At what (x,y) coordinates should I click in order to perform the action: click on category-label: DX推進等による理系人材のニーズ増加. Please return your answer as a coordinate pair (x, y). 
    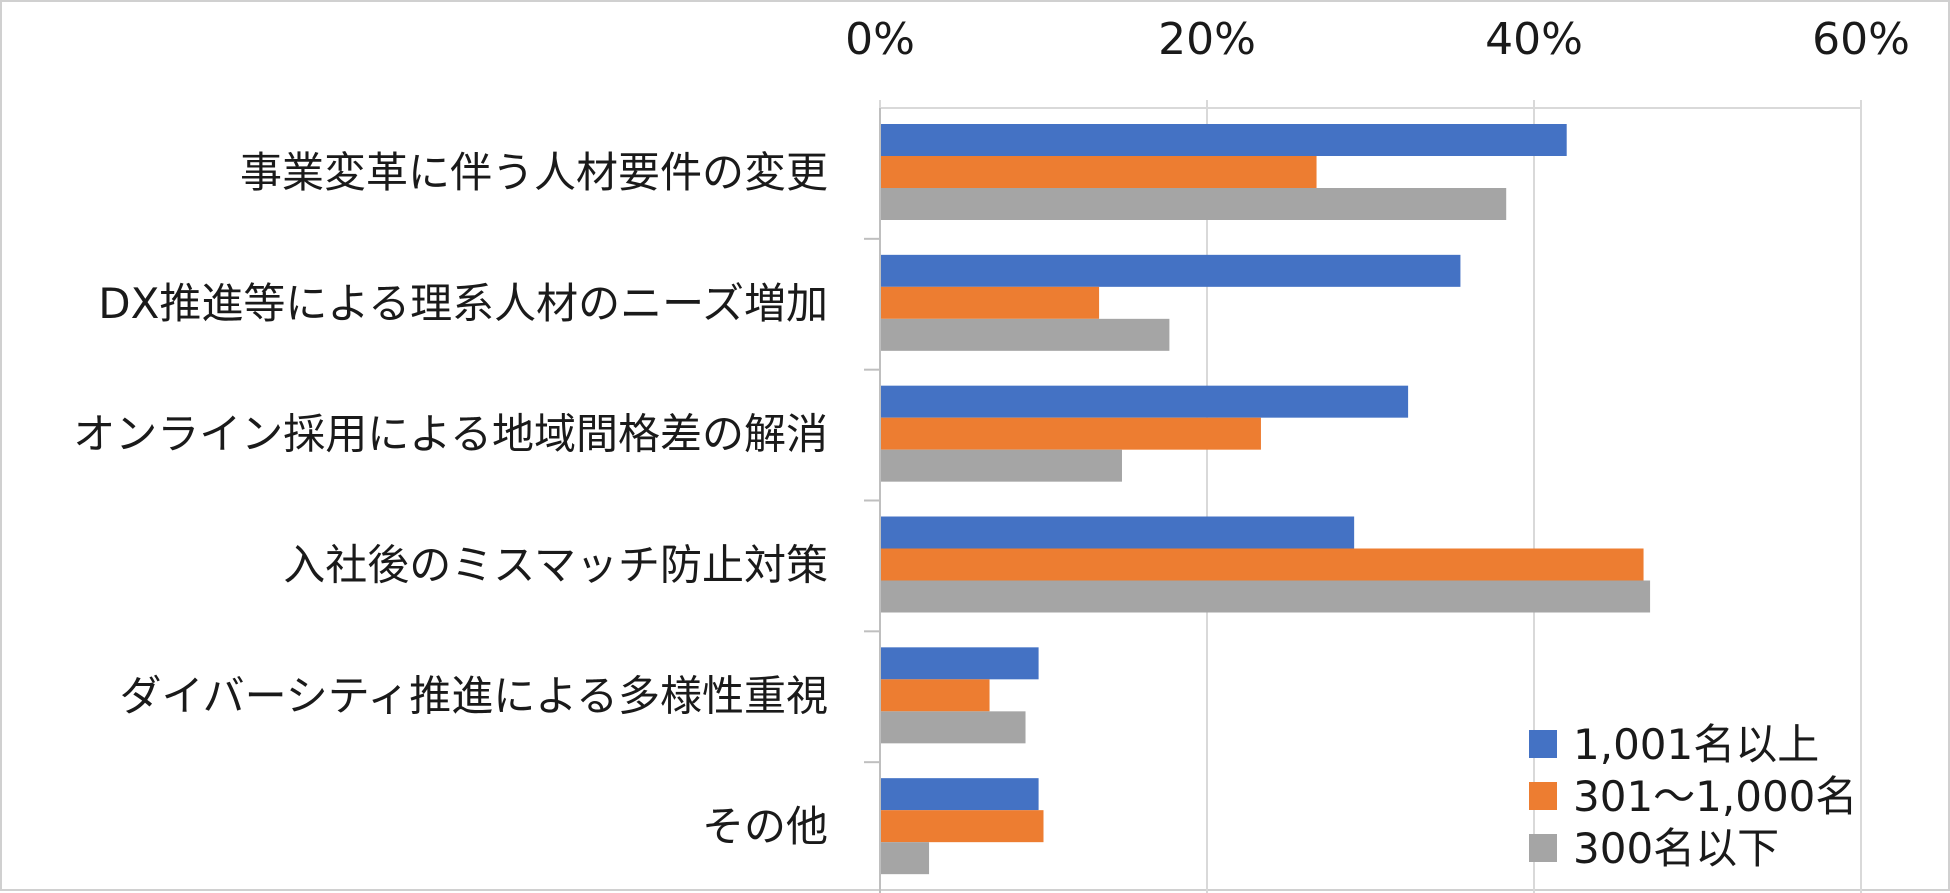
    Looking at the image, I should click on (463, 303).